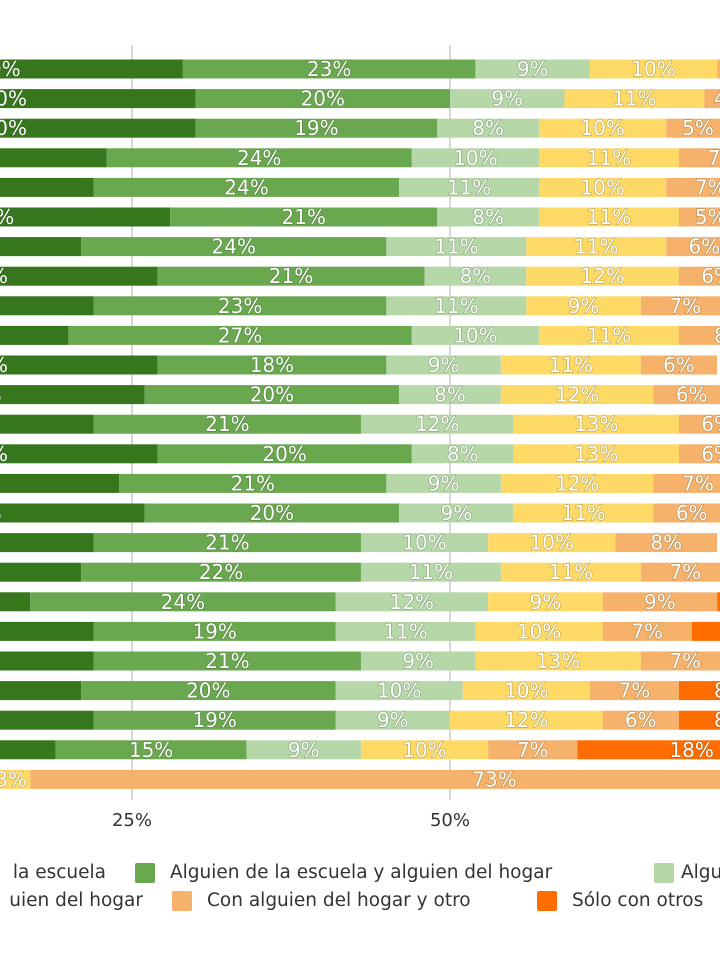  I want to click on data-label-row10-series4: 11%, so click(609, 335).